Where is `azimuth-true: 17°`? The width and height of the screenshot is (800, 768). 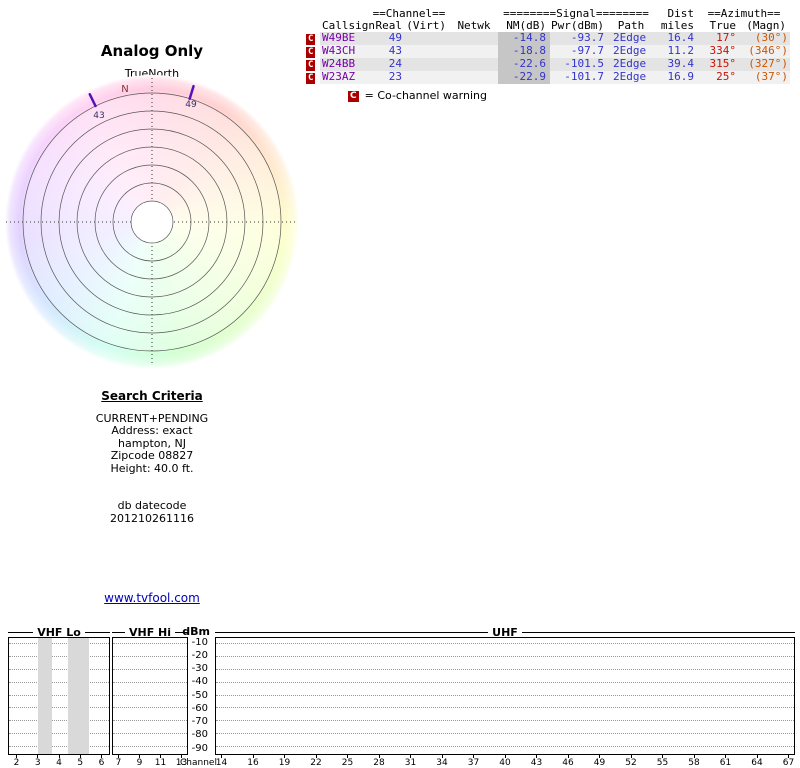
azimuth-true: 17° is located at coordinates (719, 38).